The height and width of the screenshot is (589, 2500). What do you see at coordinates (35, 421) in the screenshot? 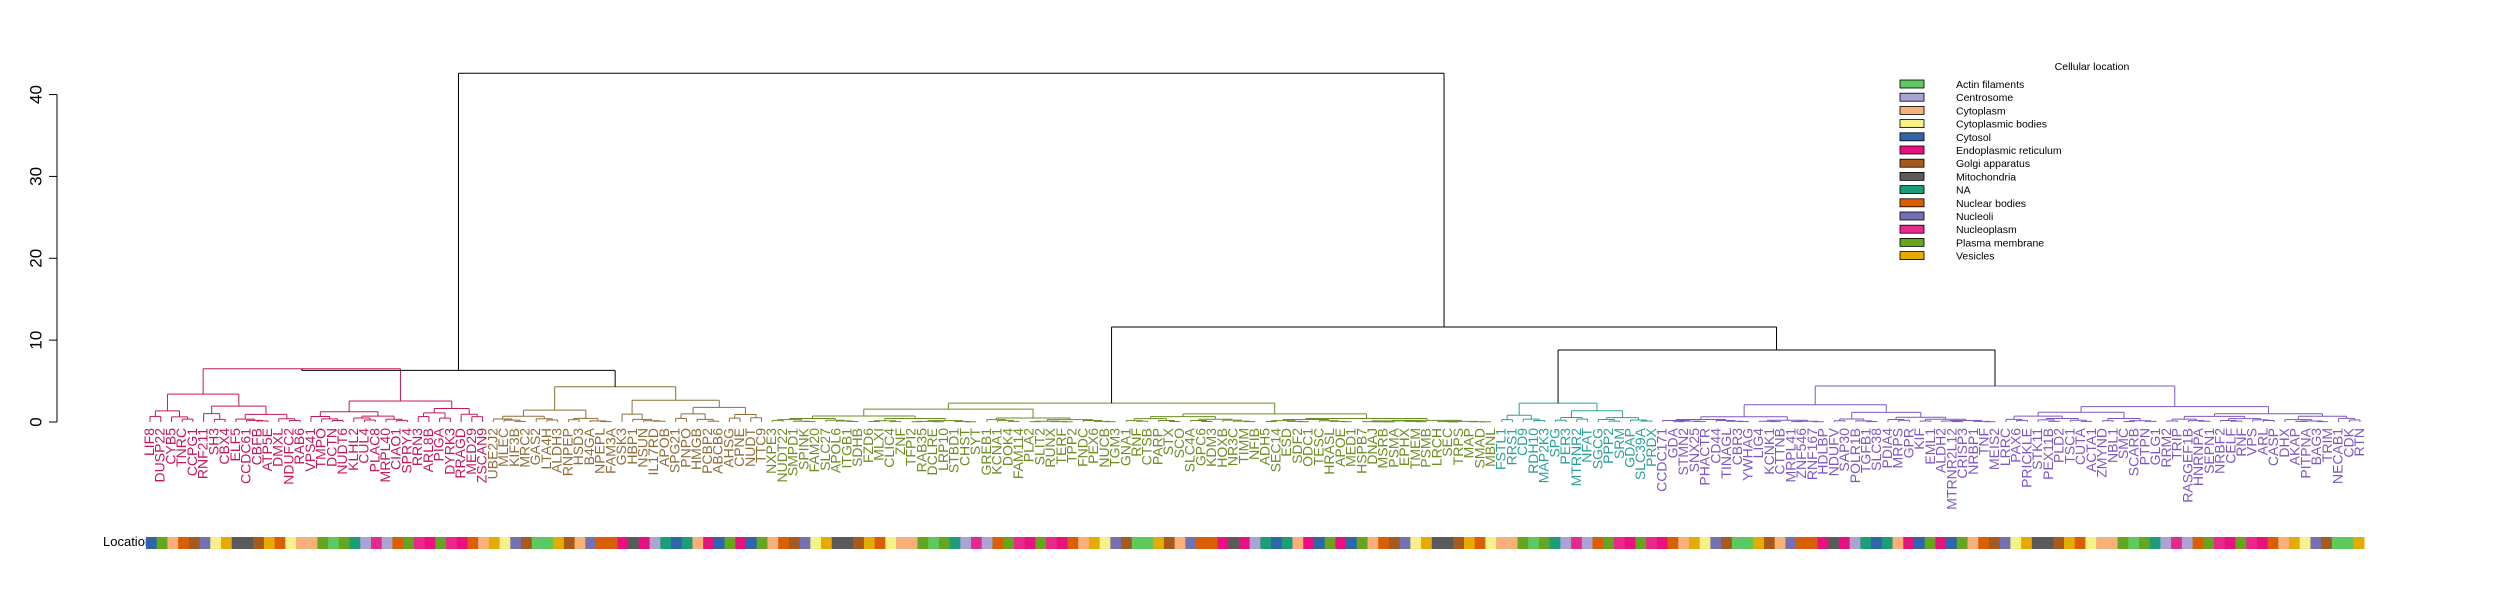
I see `y-tick-label: 0` at bounding box center [35, 421].